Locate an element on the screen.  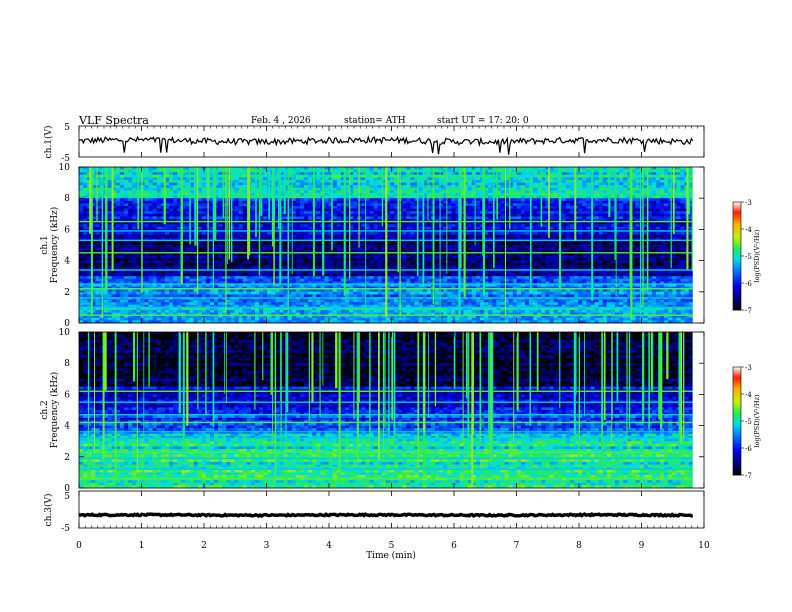
figure-title: VLF Spectra is located at coordinates (113, 120).